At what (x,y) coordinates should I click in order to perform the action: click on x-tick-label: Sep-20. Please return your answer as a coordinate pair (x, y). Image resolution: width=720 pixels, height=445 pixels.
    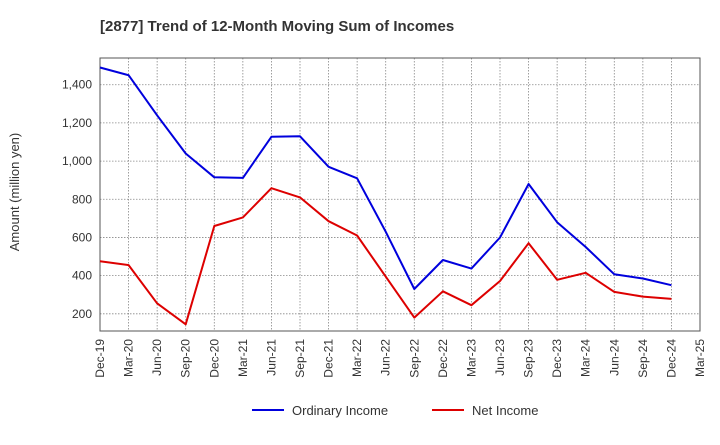
    Looking at the image, I should click on (186, 358).